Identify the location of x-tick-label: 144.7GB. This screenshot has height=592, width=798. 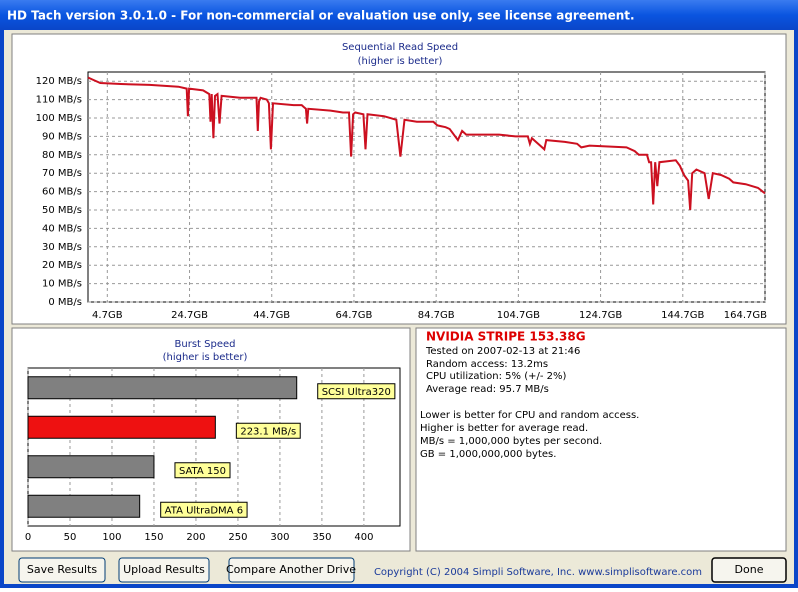
(682, 315).